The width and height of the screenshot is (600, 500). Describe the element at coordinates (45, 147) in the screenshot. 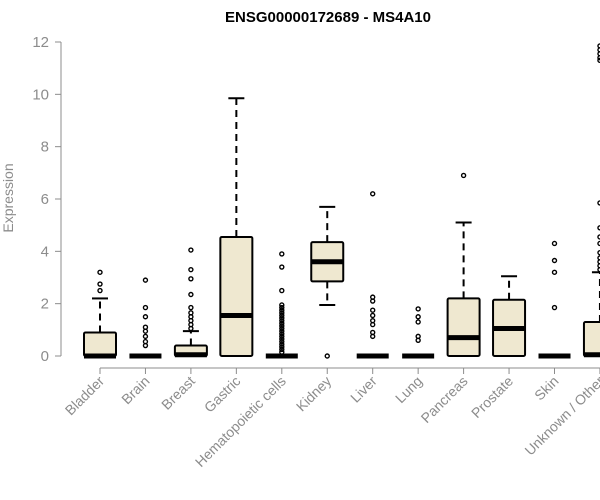

I see `y-tick-label: 8` at that location.